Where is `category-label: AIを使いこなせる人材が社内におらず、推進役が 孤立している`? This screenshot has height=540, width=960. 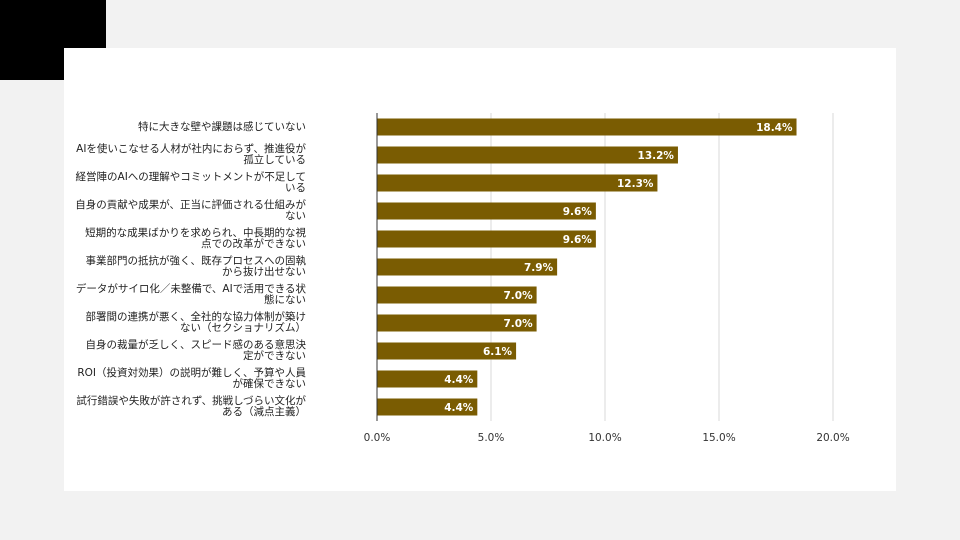 category-label: AIを使いこなせる人材が社内におらず、推進役が 孤立している is located at coordinates (191, 154).